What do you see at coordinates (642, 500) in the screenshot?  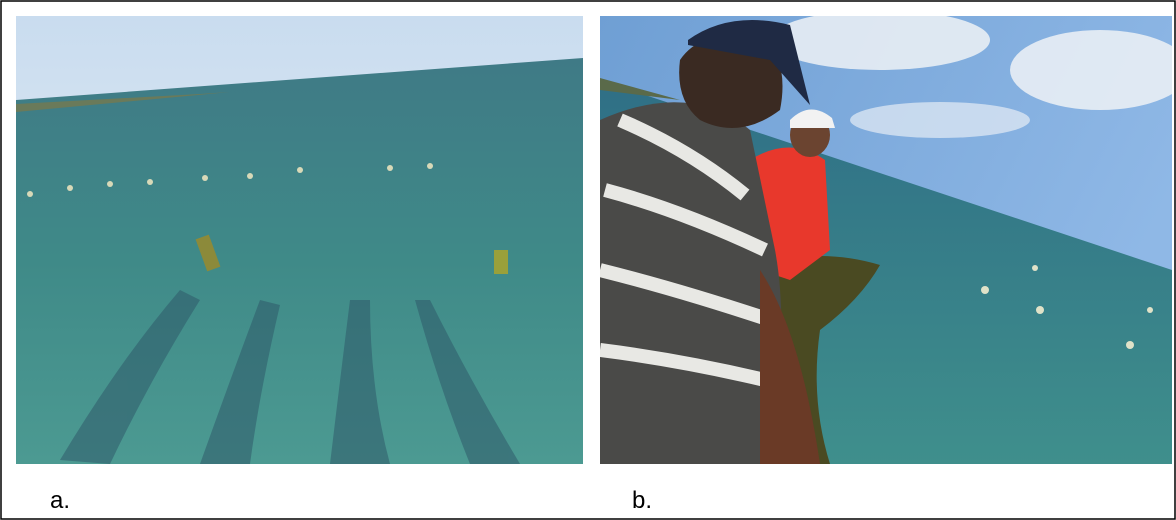 I see `panel-label: b.` at bounding box center [642, 500].